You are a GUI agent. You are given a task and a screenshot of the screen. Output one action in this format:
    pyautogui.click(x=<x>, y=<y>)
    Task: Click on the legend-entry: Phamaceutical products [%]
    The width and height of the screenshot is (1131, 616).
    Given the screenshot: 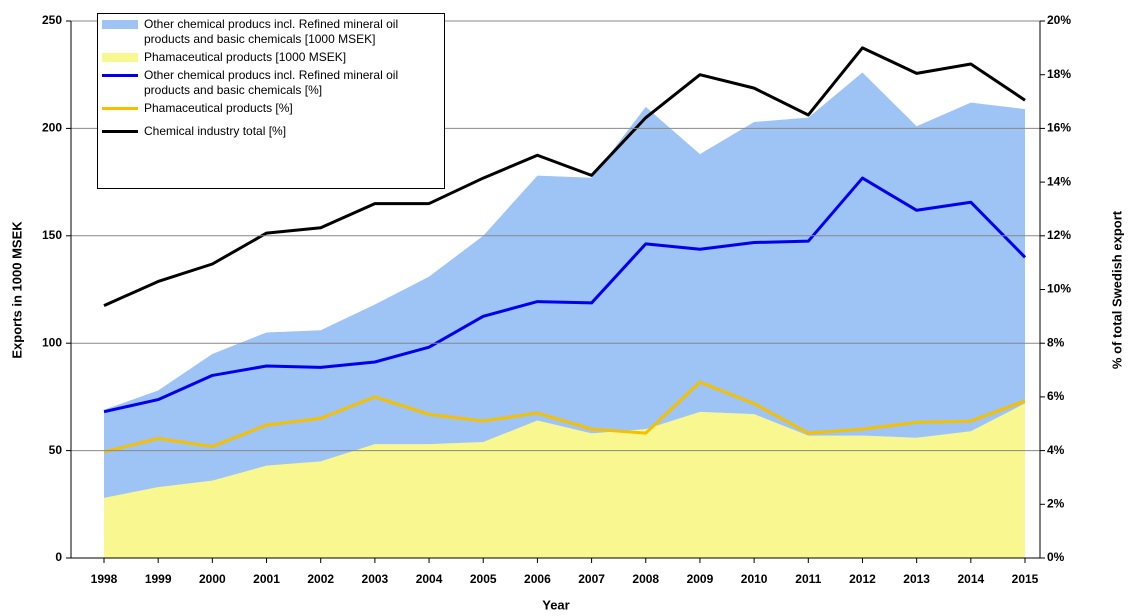 What is the action you would take?
    pyautogui.click(x=271, y=108)
    